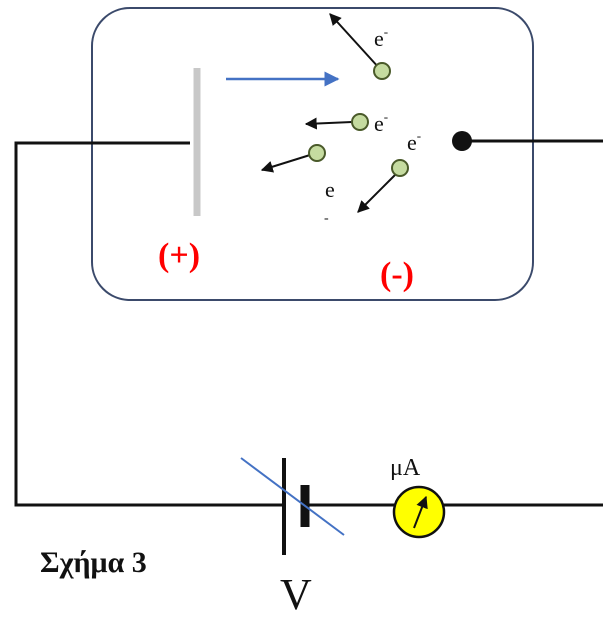  Describe the element at coordinates (389, 170) in the screenshot. I see `electron-4: e-` at that location.